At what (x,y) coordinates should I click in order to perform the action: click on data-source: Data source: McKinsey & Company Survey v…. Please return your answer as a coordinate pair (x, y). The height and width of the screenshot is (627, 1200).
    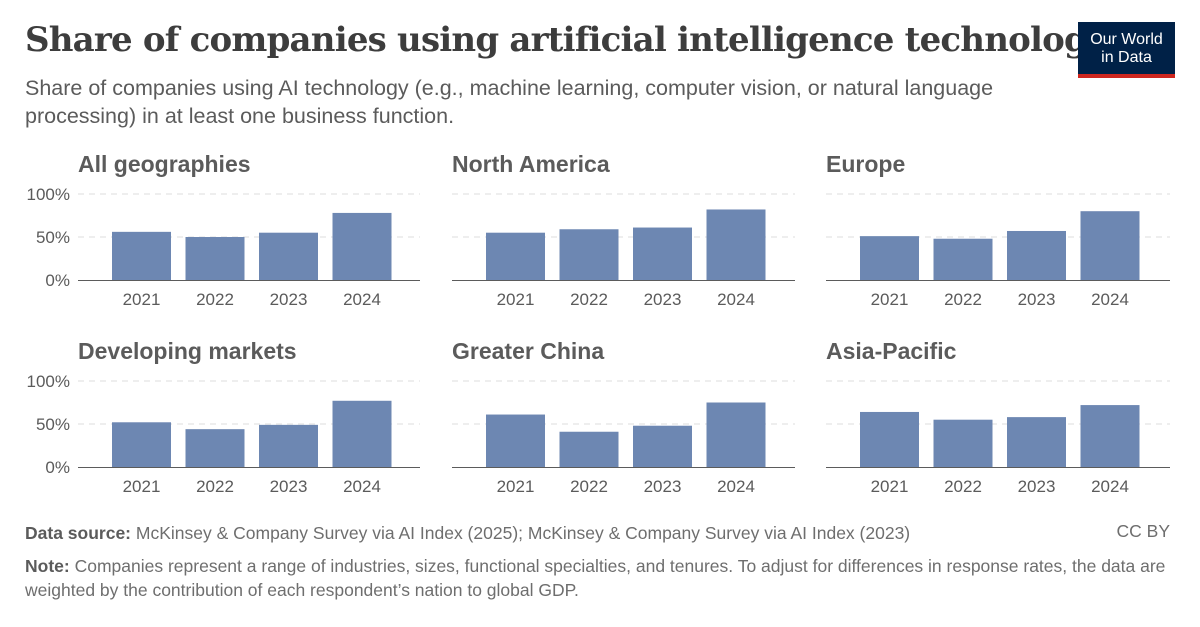
    Looking at the image, I should click on (467, 533).